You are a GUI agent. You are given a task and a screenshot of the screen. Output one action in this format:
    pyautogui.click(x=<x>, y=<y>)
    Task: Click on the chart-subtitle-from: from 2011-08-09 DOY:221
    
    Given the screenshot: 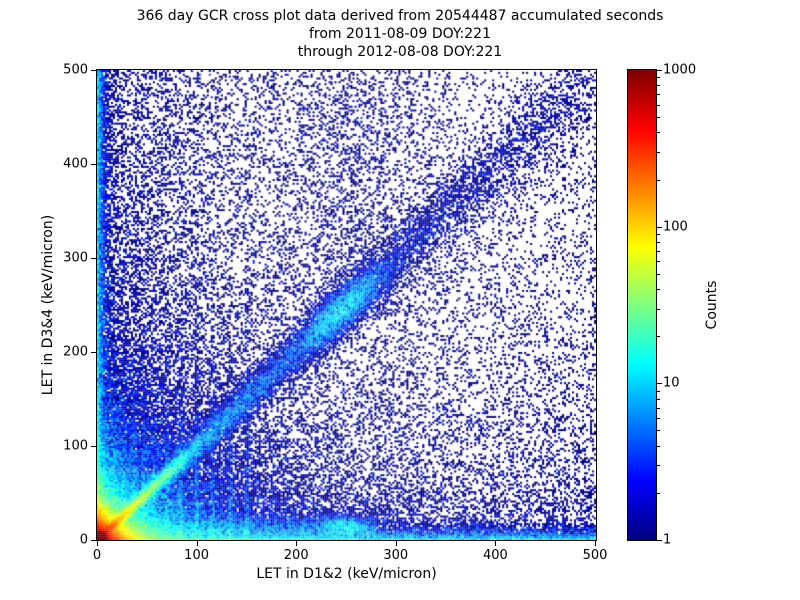 What is the action you would take?
    pyautogui.click(x=399, y=34)
    